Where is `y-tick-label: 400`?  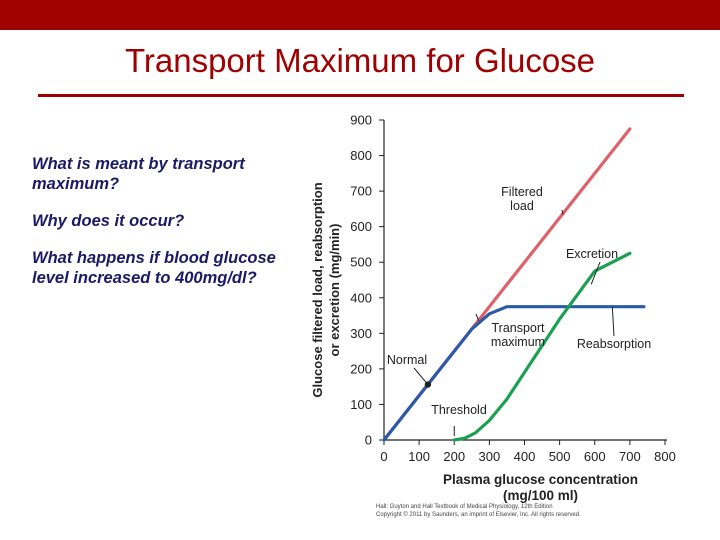 y-tick-label: 400 is located at coordinates (361, 297).